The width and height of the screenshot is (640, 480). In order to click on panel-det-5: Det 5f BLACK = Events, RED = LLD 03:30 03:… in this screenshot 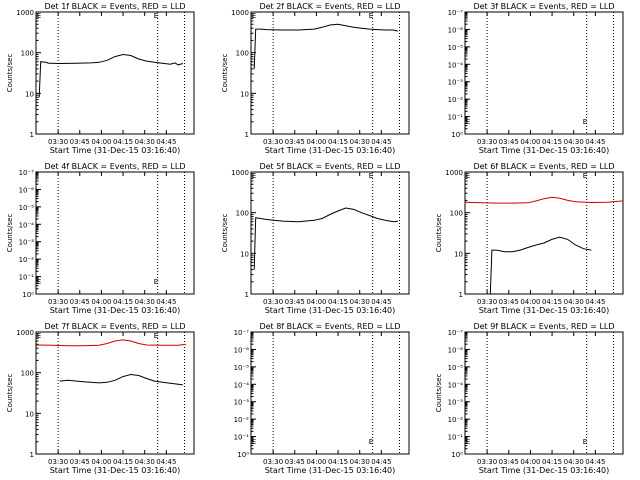, I will do `click(315, 238)`.